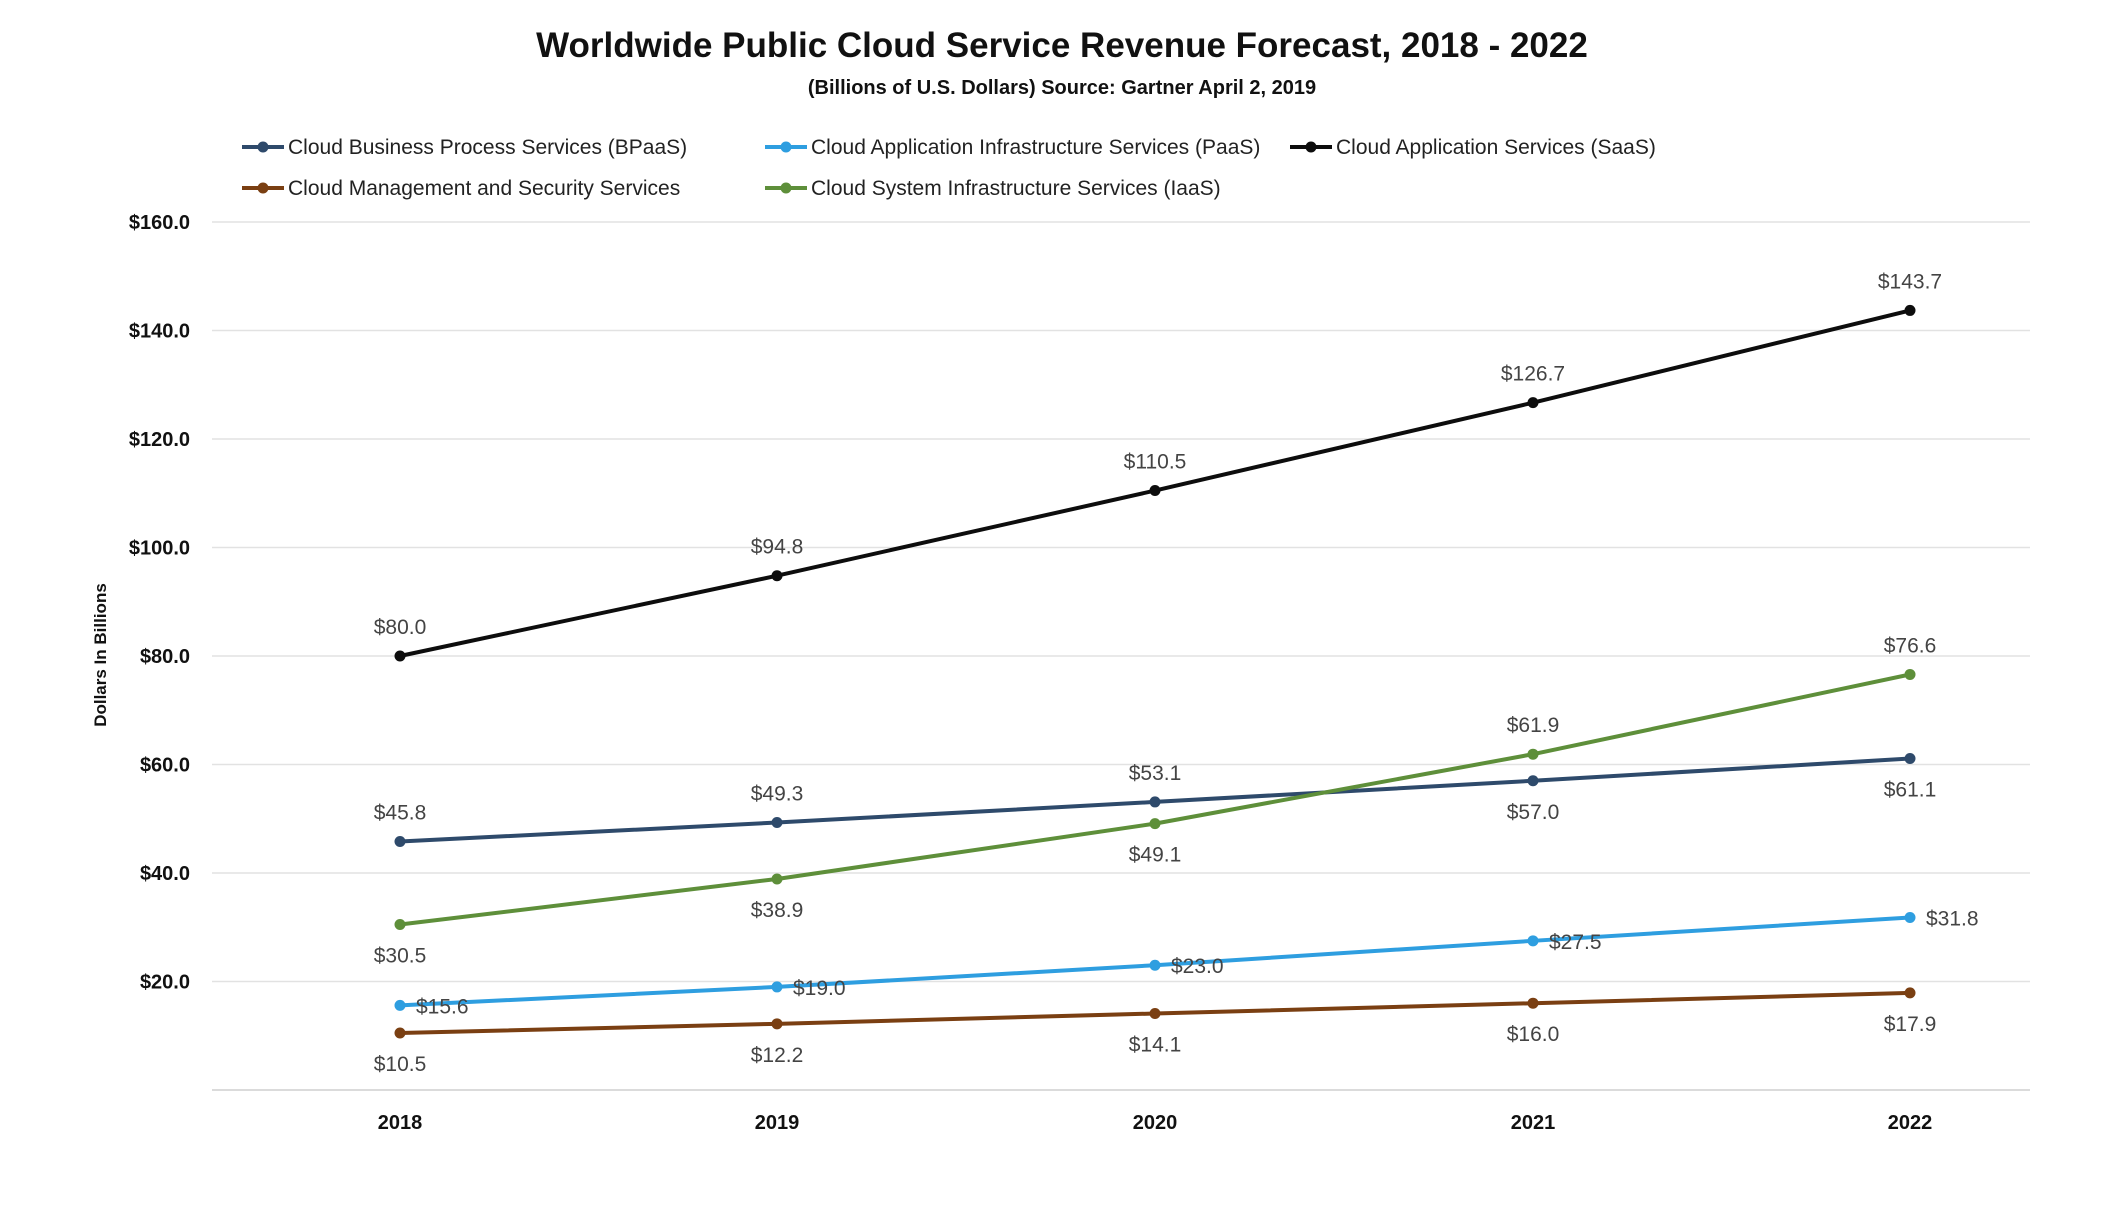  I want to click on legend-item: Cloud Business Process Services (BPaaS), so click(464, 147).